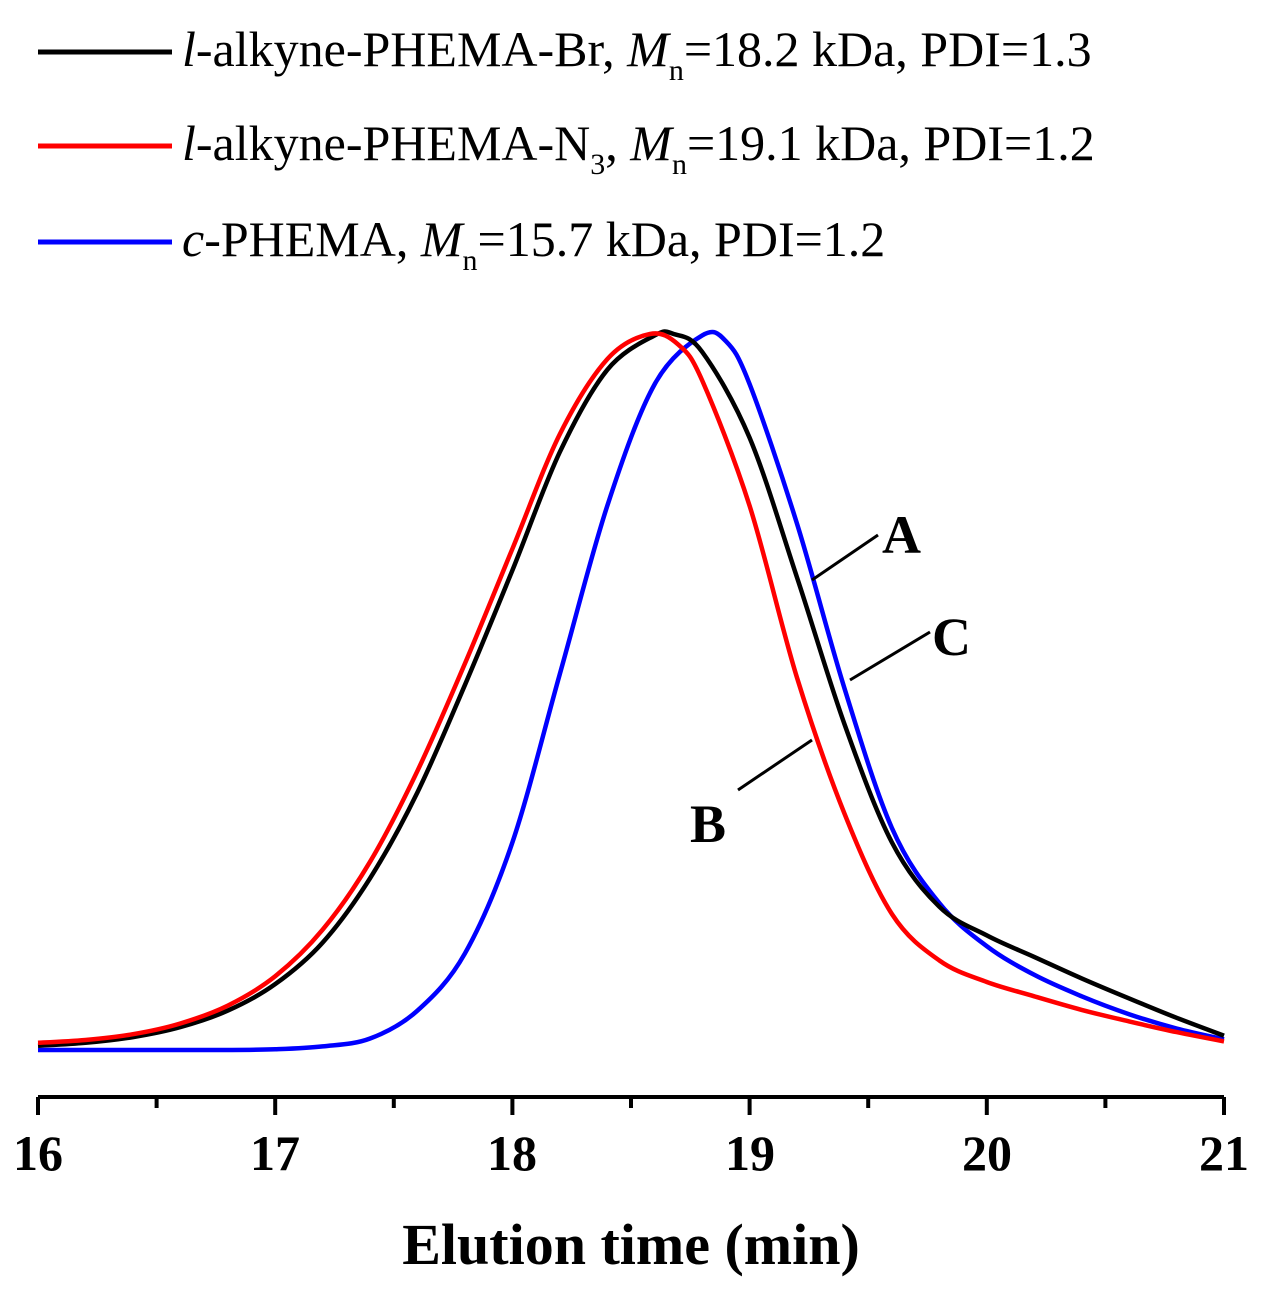 This screenshot has width=1261, height=1293. I want to click on legend-label-b: l-alkyne-PHEMA-N3, Mn=19.1 kDa, PDI=1.2, so click(638, 148).